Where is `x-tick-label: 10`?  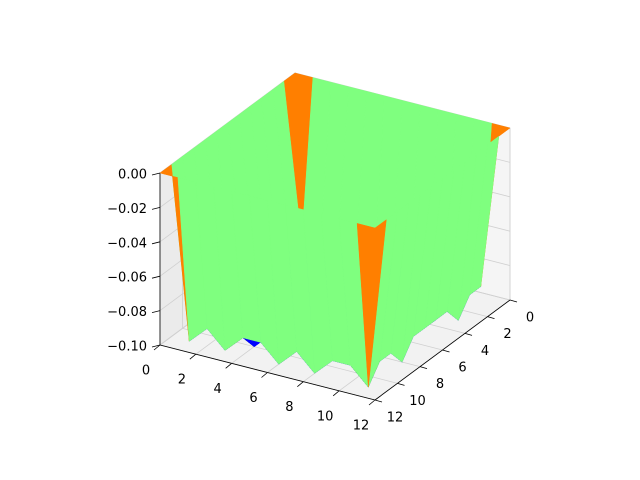 x-tick-label: 10 is located at coordinates (325, 416).